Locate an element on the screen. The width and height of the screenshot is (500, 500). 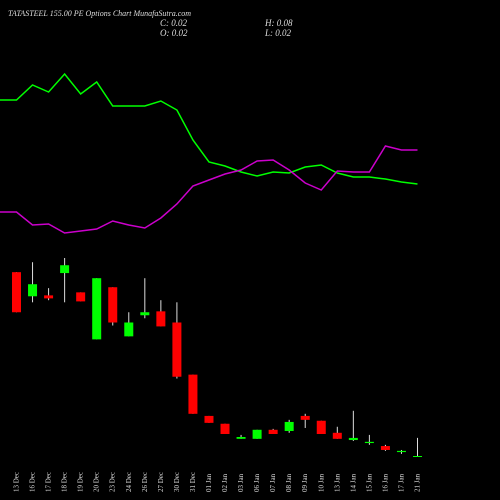
x-tick-label: 16 Dec is located at coordinates (33, 482).